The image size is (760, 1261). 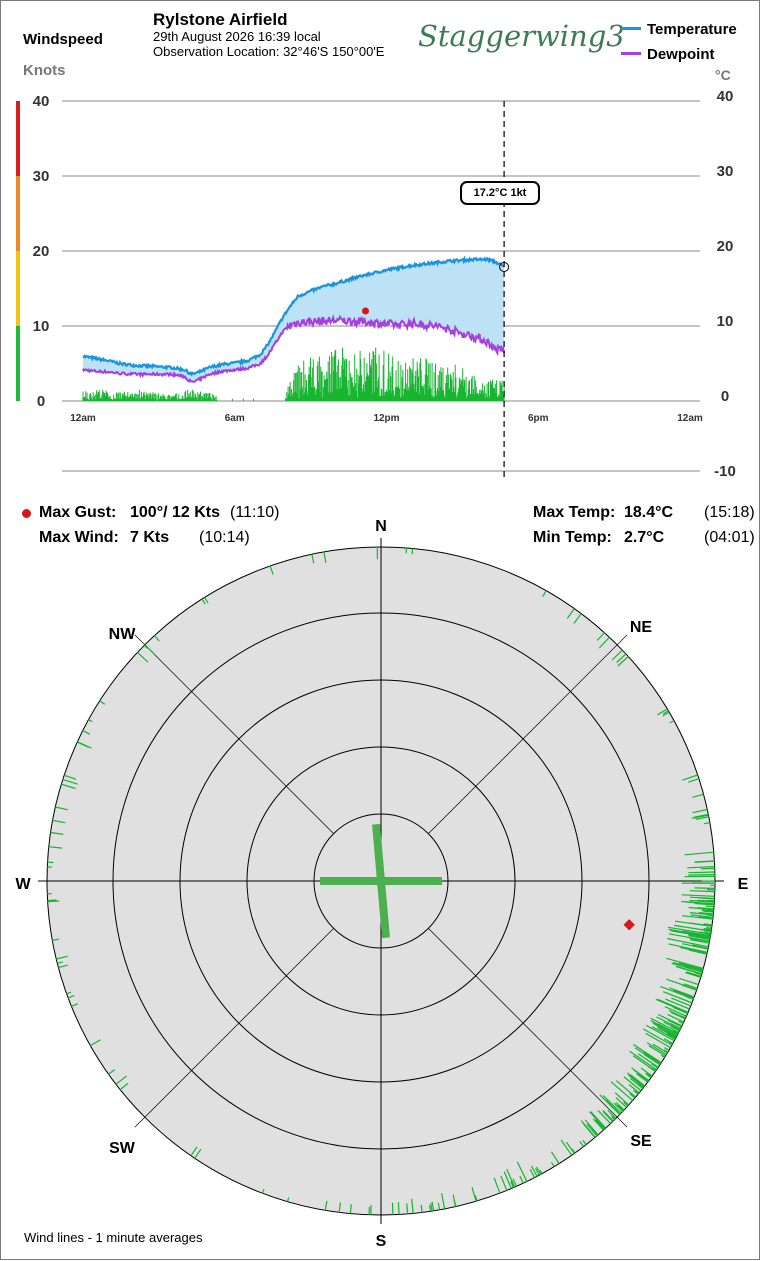 I want to click on temperature-dewpoint-fill, so click(x=294, y=320).